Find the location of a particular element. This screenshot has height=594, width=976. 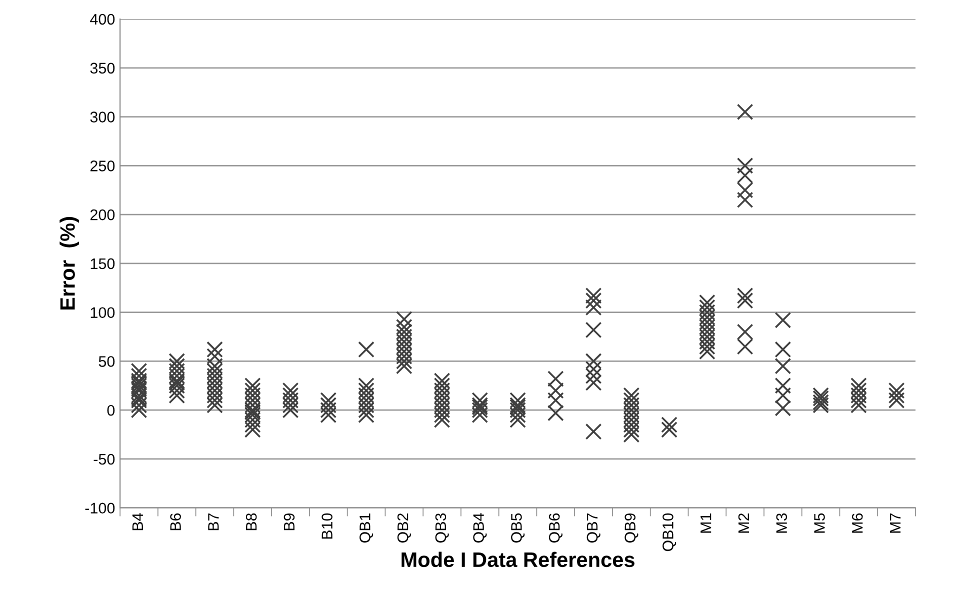

y-tick-label: 250 is located at coordinates (102, 166).